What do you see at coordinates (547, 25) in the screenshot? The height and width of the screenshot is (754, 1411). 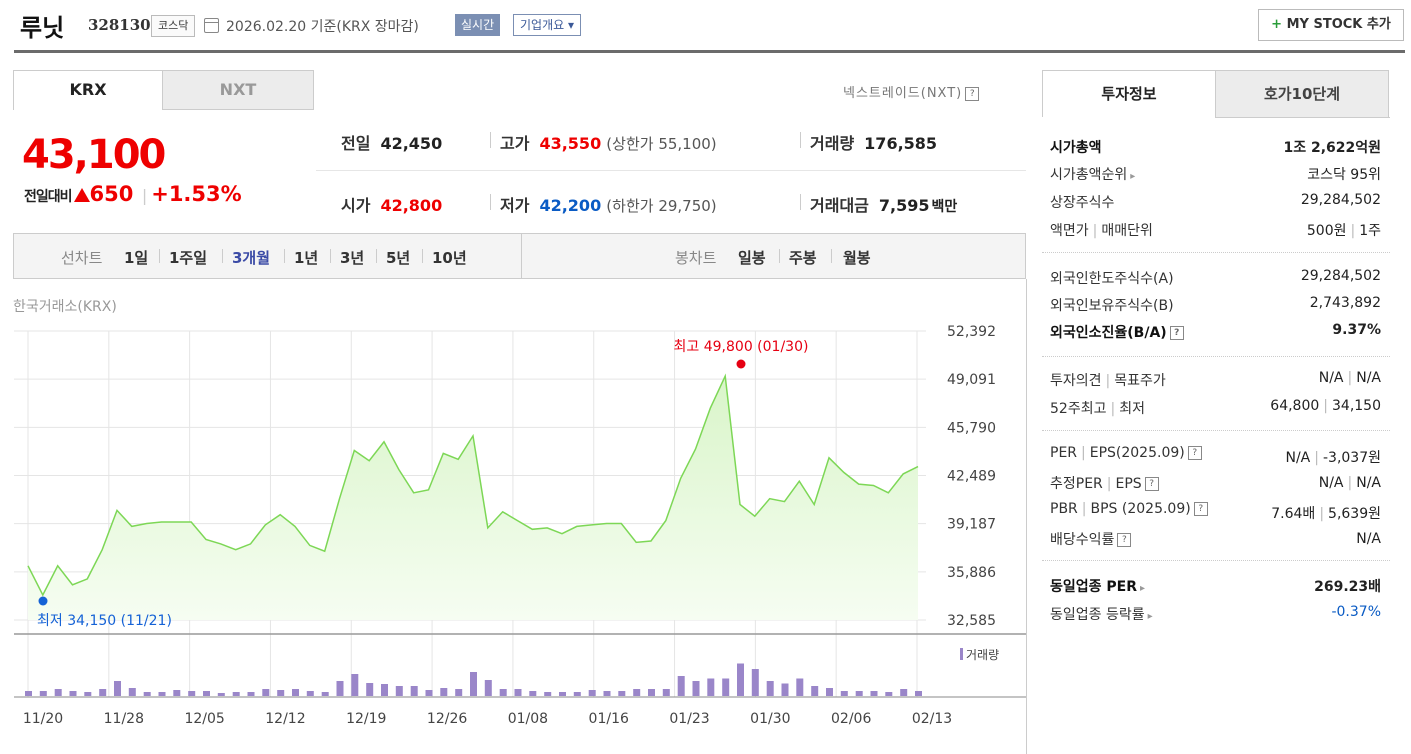 I see `company-overview-dropdown: 기업개요 ▾` at bounding box center [547, 25].